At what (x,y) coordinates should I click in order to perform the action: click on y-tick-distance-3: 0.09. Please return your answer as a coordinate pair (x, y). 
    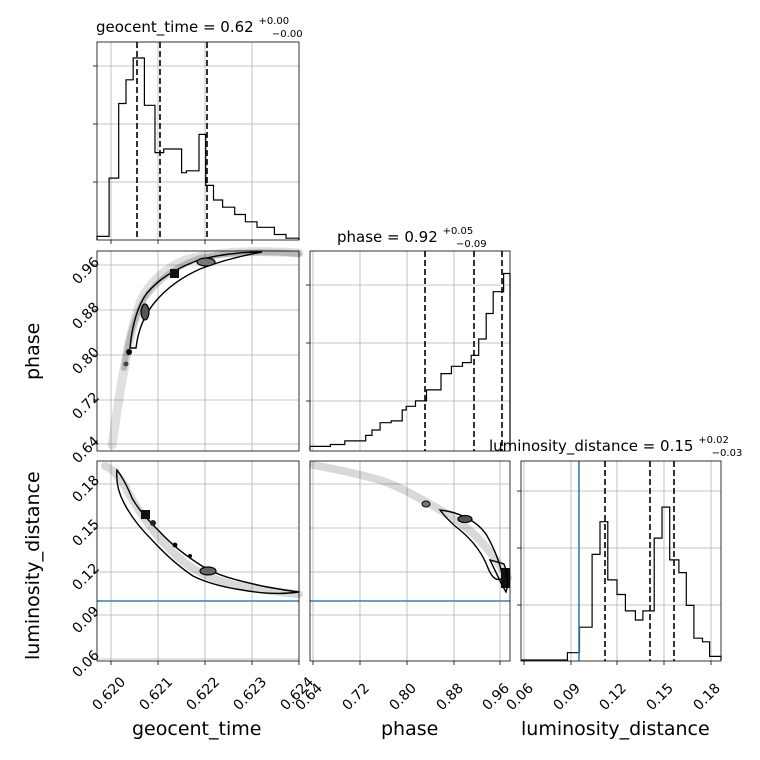
    Looking at the image, I should click on (86, 619).